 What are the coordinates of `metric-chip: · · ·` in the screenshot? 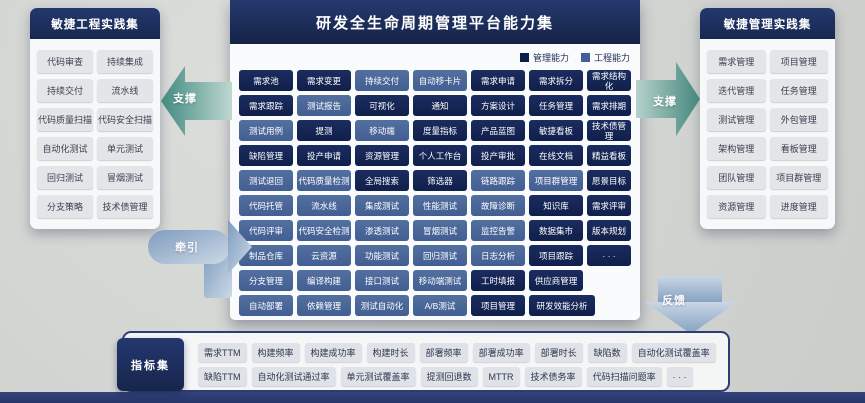 It's located at (679, 376).